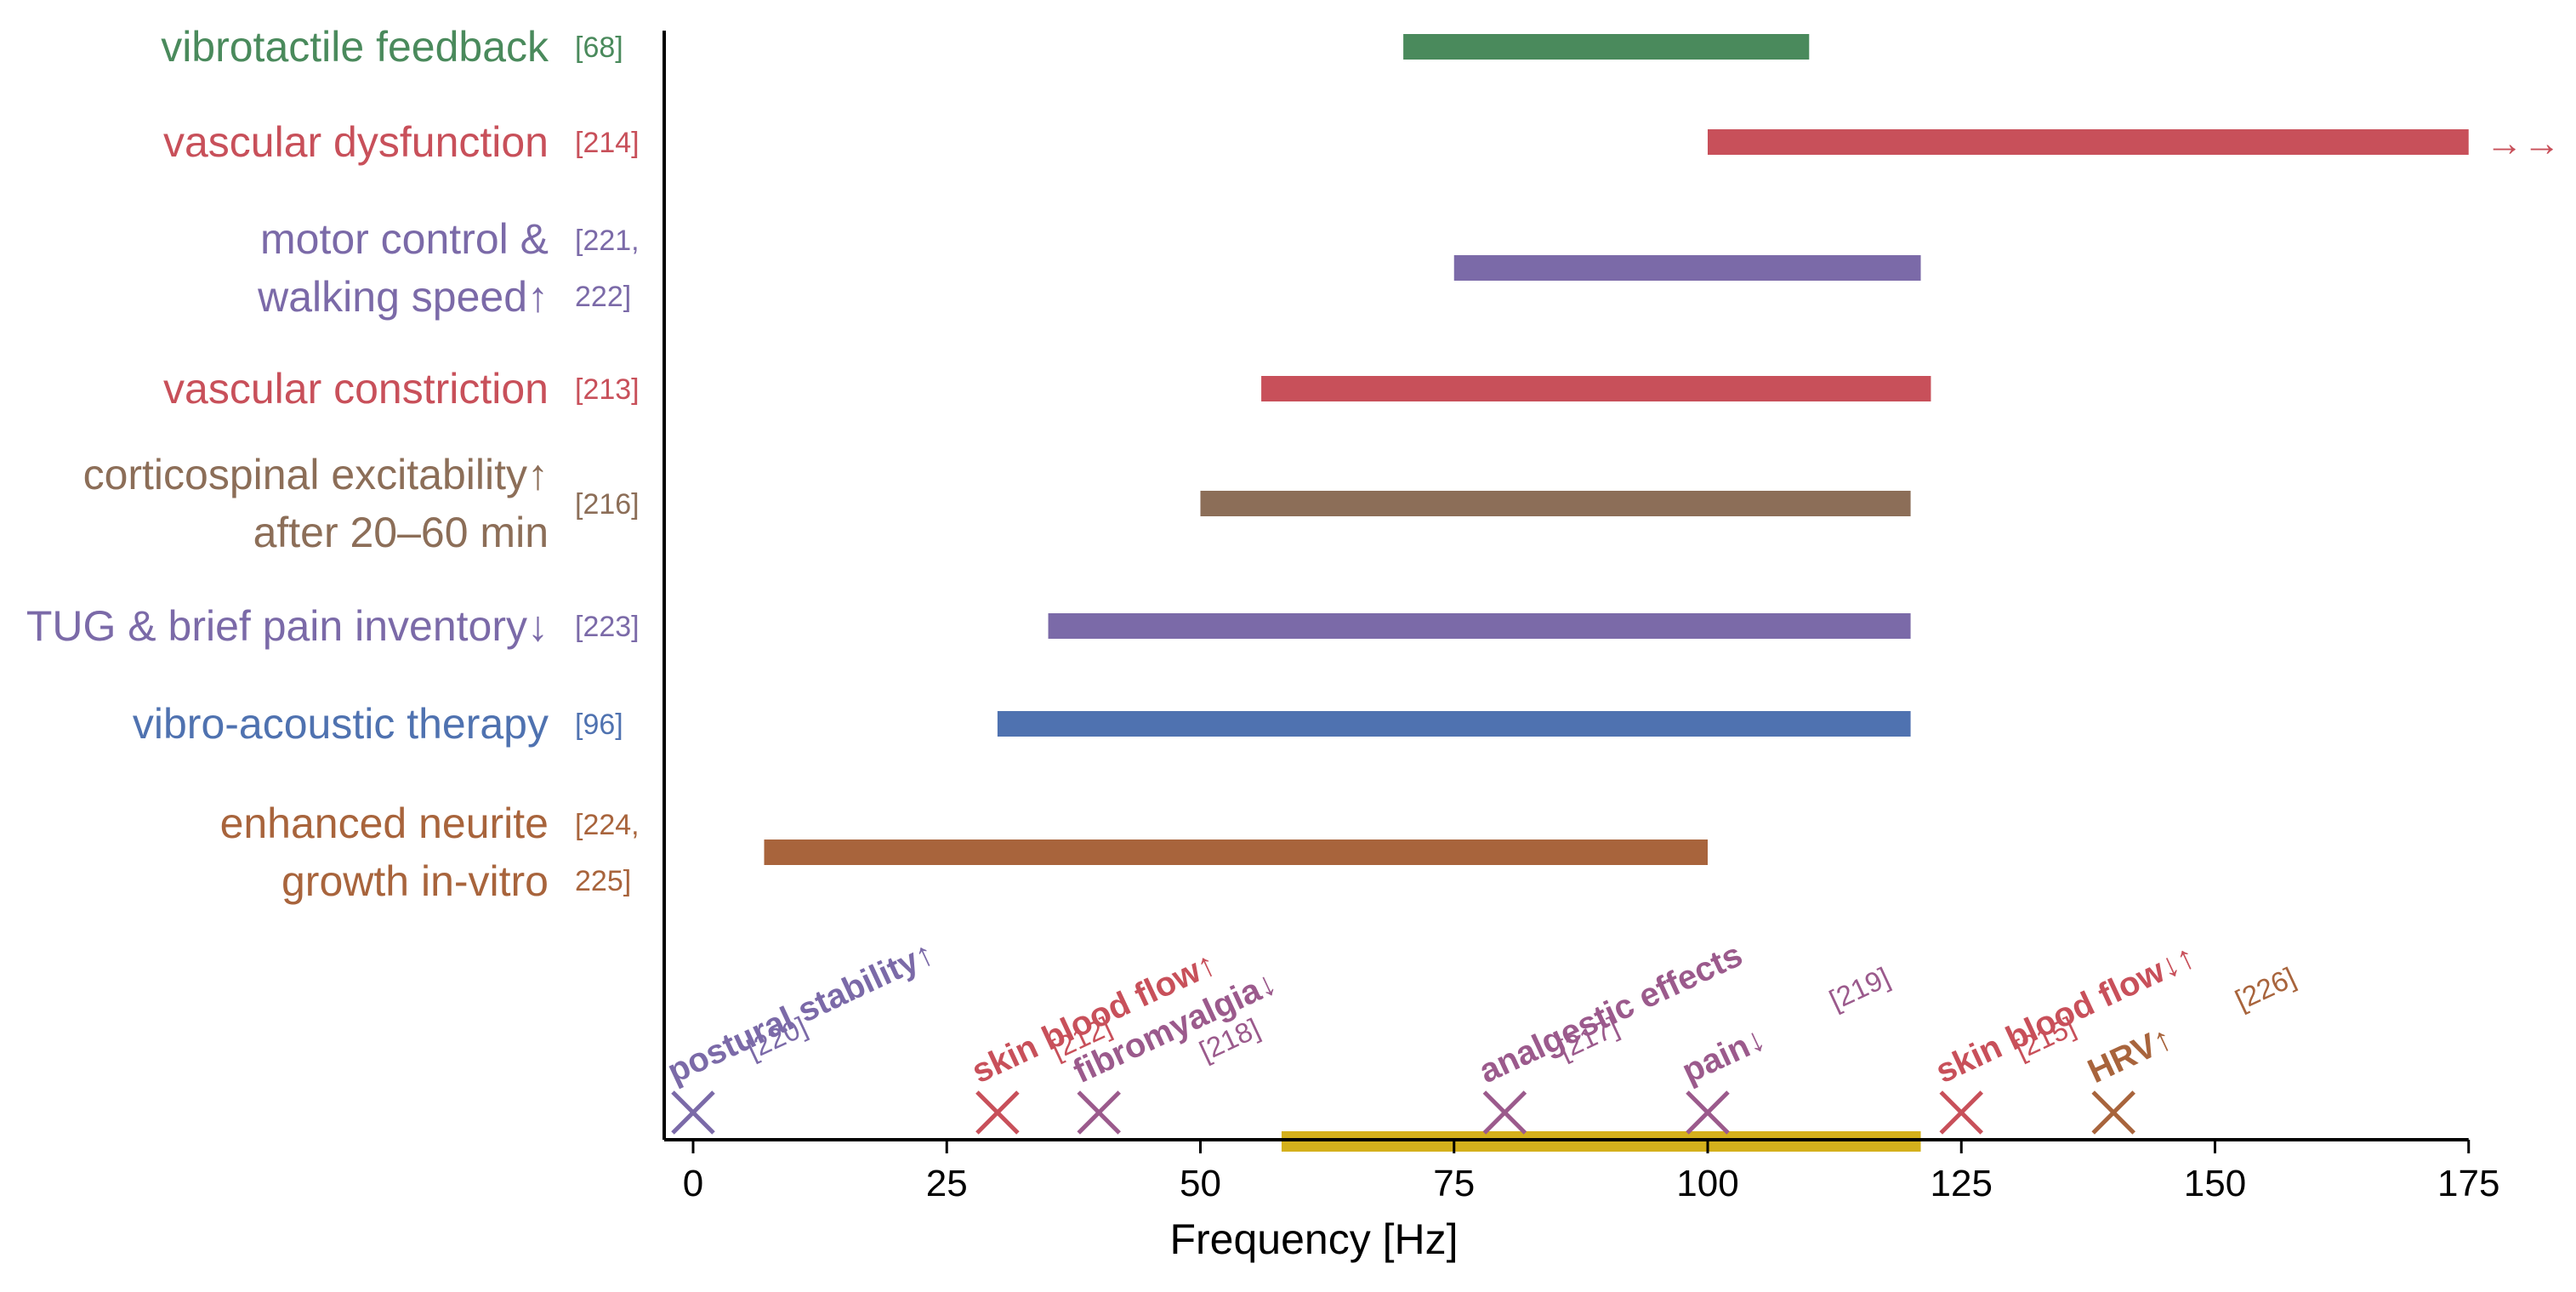 The height and width of the screenshot is (1292, 2576). What do you see at coordinates (947, 1183) in the screenshot?
I see `x-tick-label: 25` at bounding box center [947, 1183].